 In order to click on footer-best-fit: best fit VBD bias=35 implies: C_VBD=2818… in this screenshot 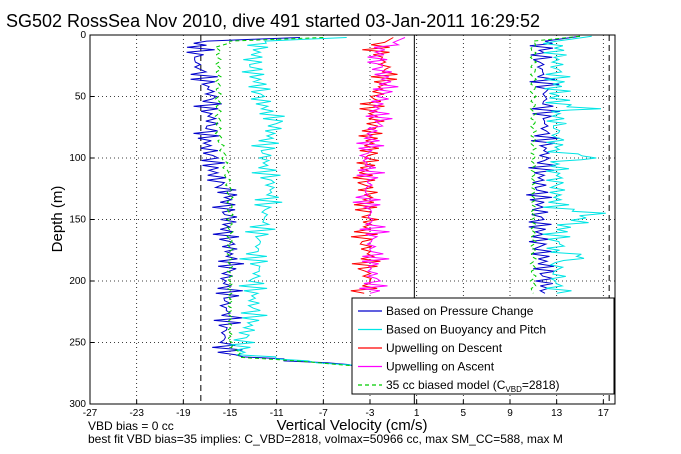, I will do `click(325, 439)`.